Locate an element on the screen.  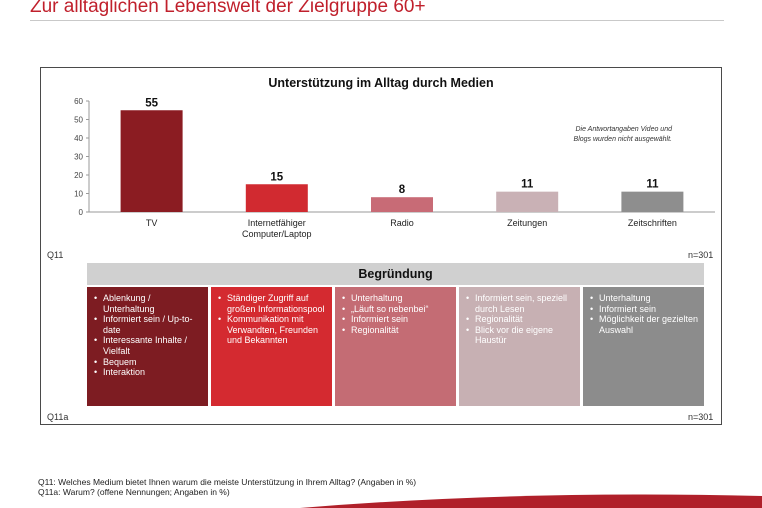
y-tick-label: 0 is located at coordinates (81, 212).